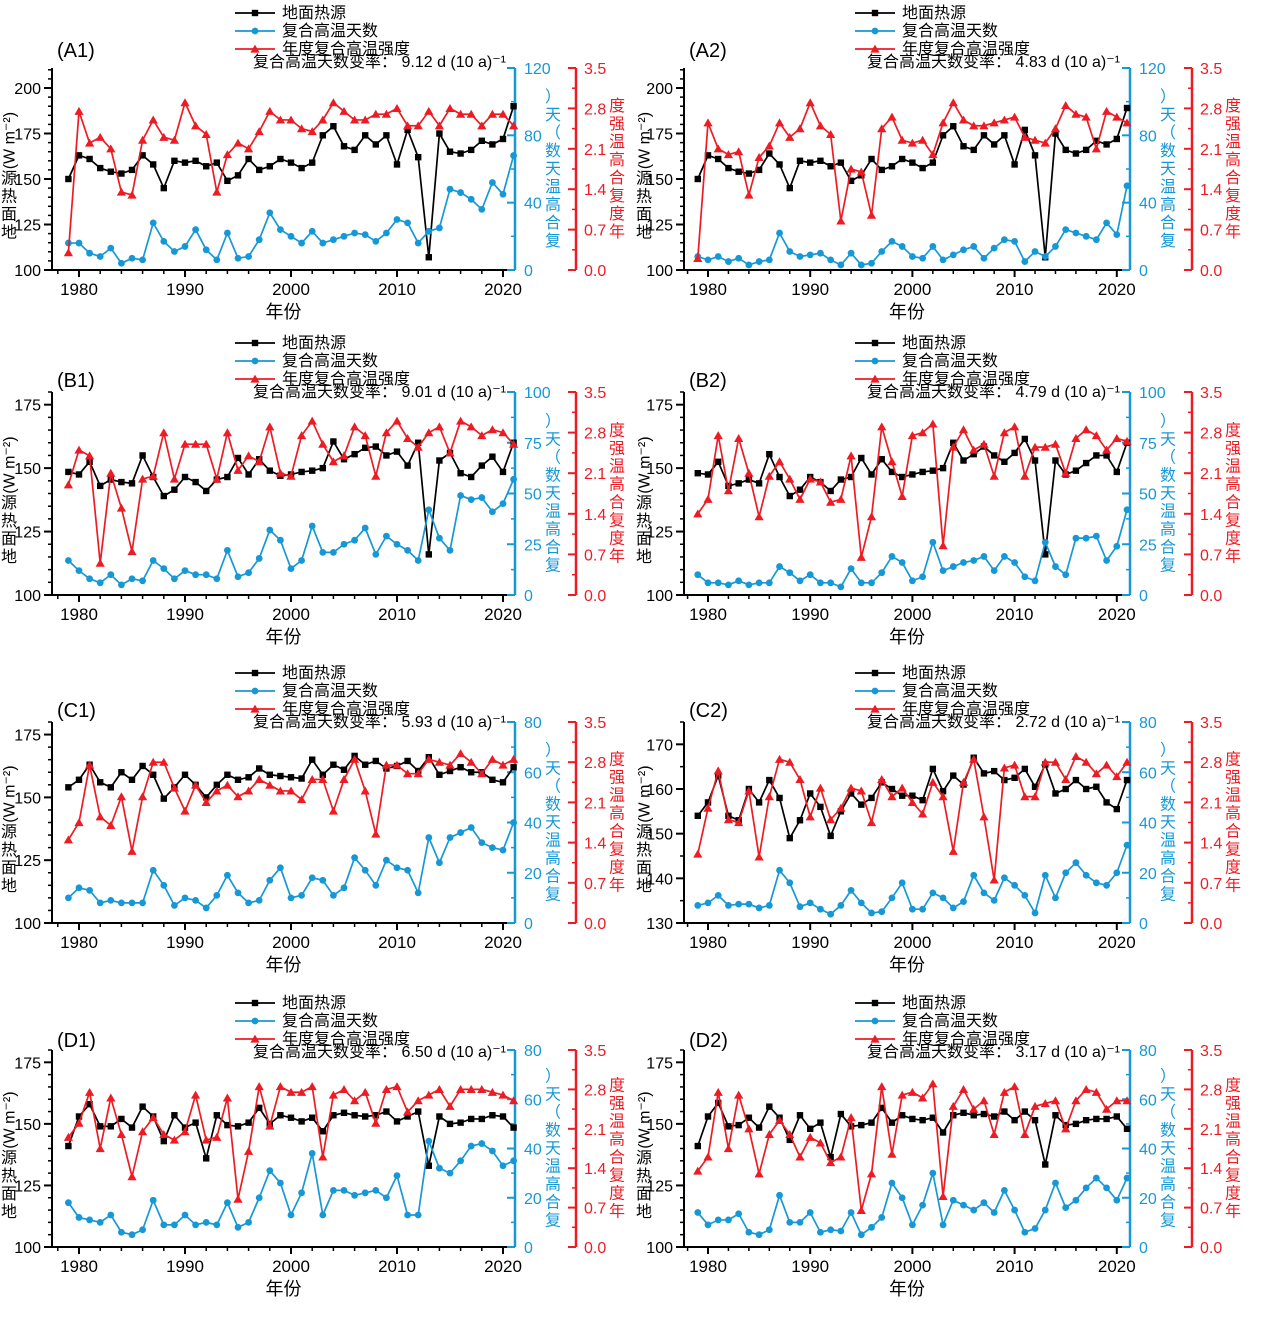 The image size is (1269, 1318). What do you see at coordinates (76, 1041) in the screenshot?
I see `svg-text: (D1)` at bounding box center [76, 1041].